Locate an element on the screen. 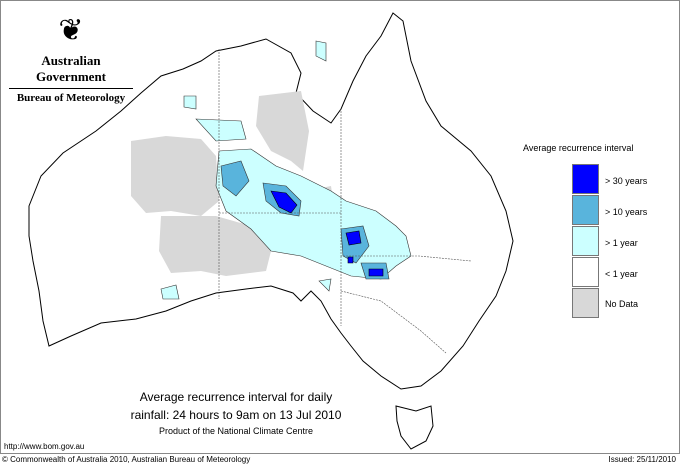 This screenshot has height=467, width=680. legend-label: > 10 years is located at coordinates (626, 212).